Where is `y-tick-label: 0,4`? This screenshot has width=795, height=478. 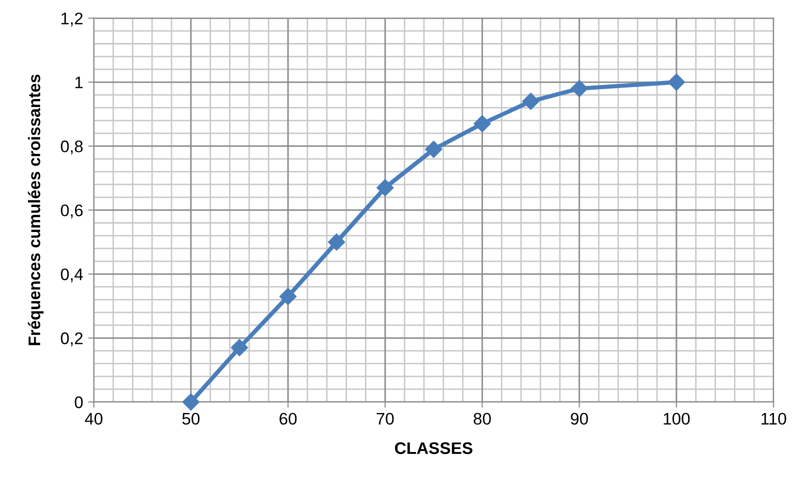 y-tick-label: 0,4 is located at coordinates (71, 275).